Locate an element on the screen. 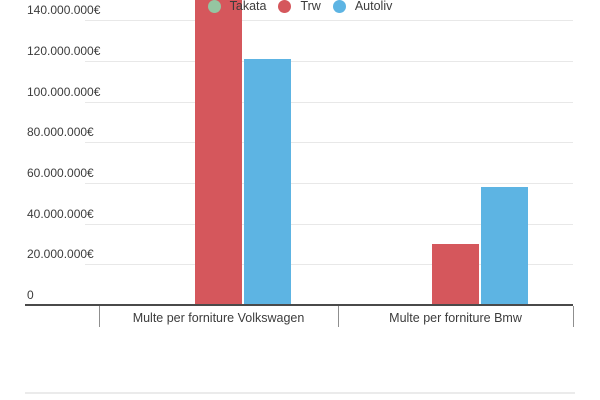  y-axis-label: 40.000.000€ is located at coordinates (60, 213).